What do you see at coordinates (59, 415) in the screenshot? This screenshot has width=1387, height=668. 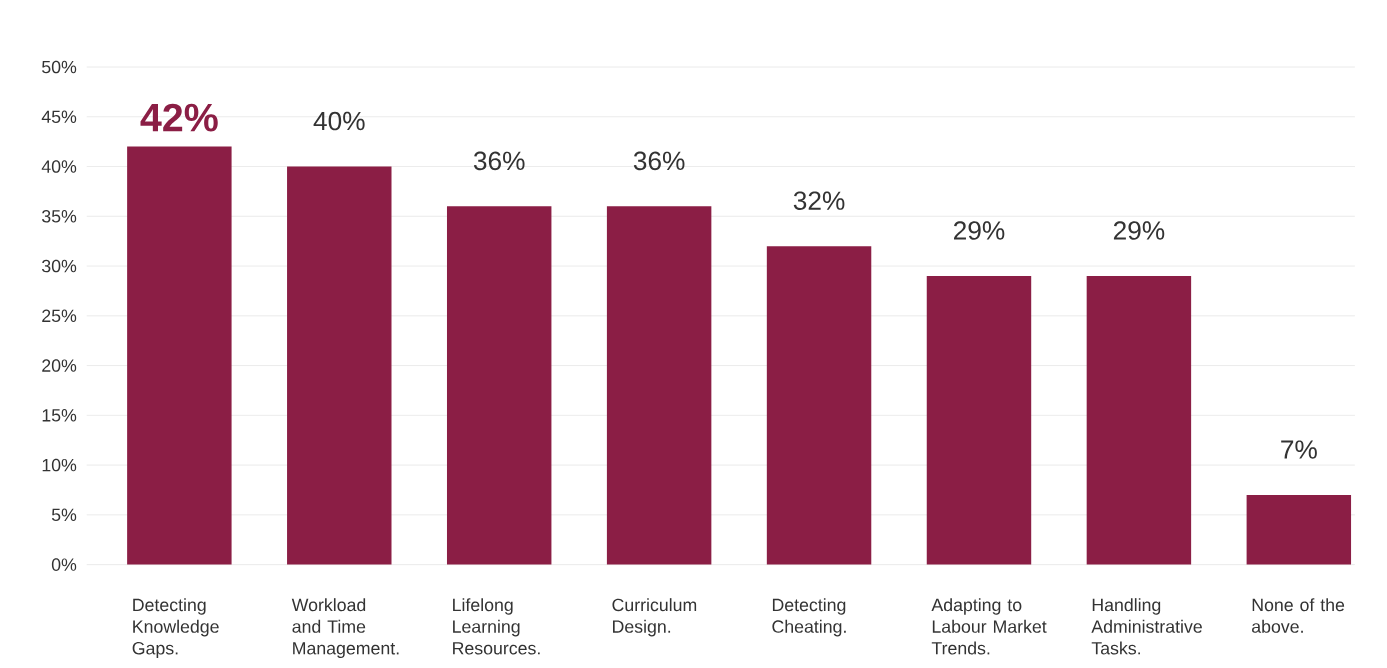 I see `y-tick-label: 15%` at bounding box center [59, 415].